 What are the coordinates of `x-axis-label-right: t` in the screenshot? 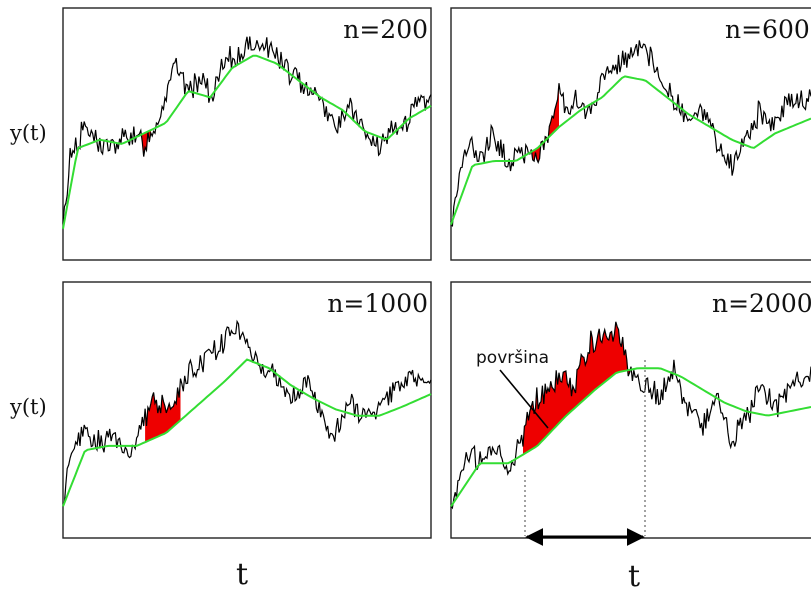 It's located at (634, 574).